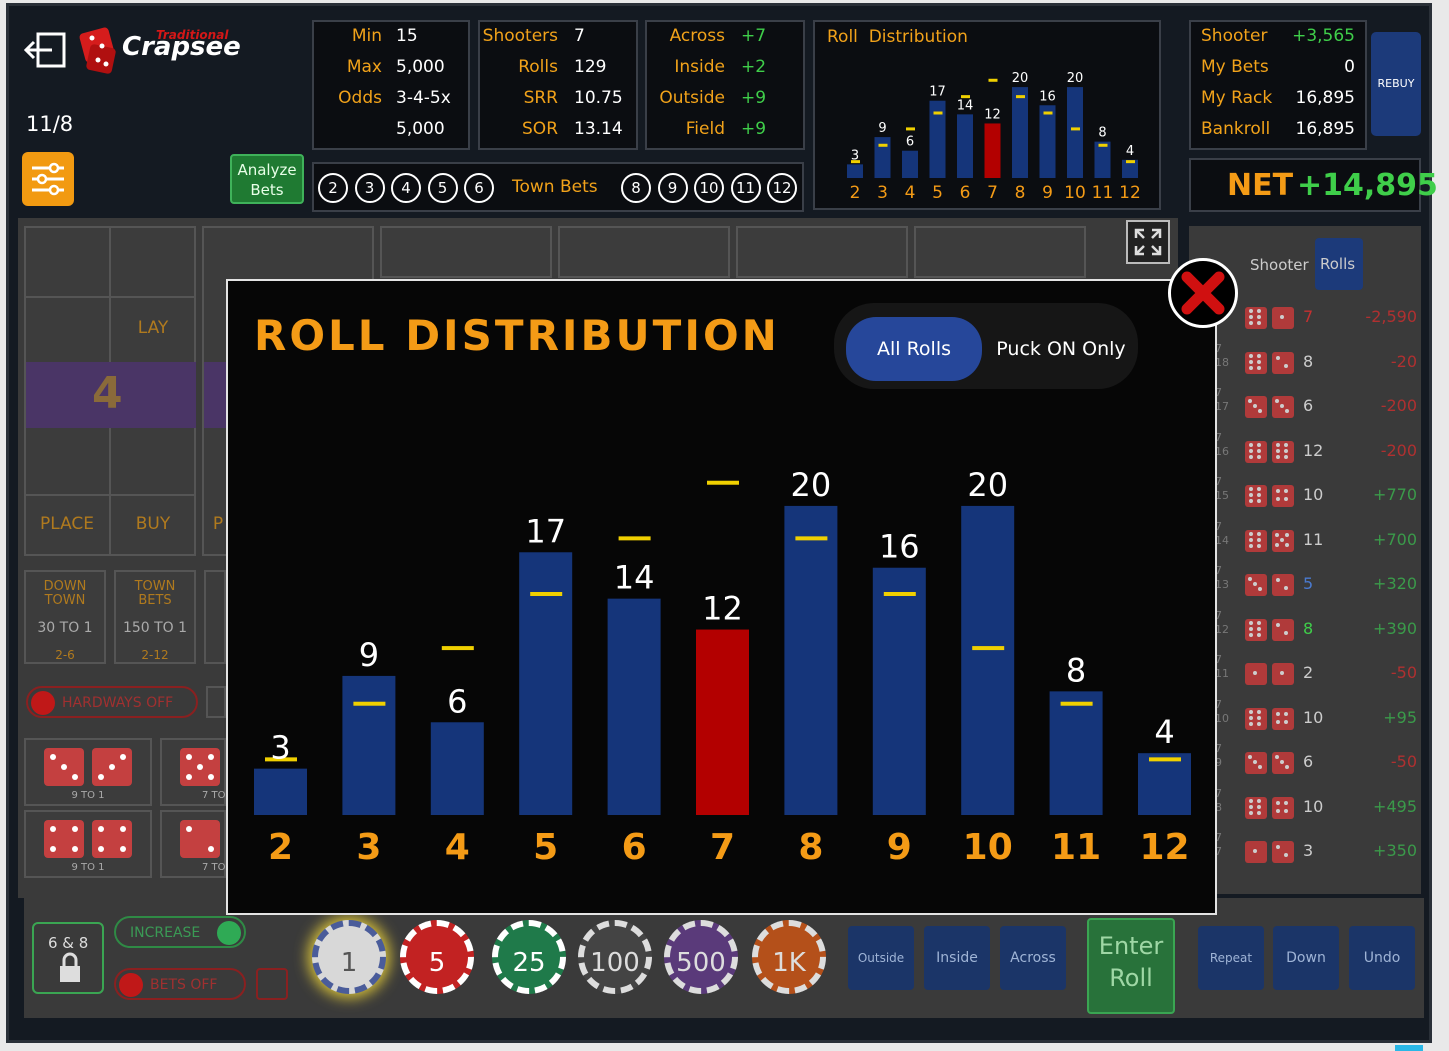 The image size is (1449, 1051). I want to click on mini-x-tick-11: 11, so click(1103, 193).